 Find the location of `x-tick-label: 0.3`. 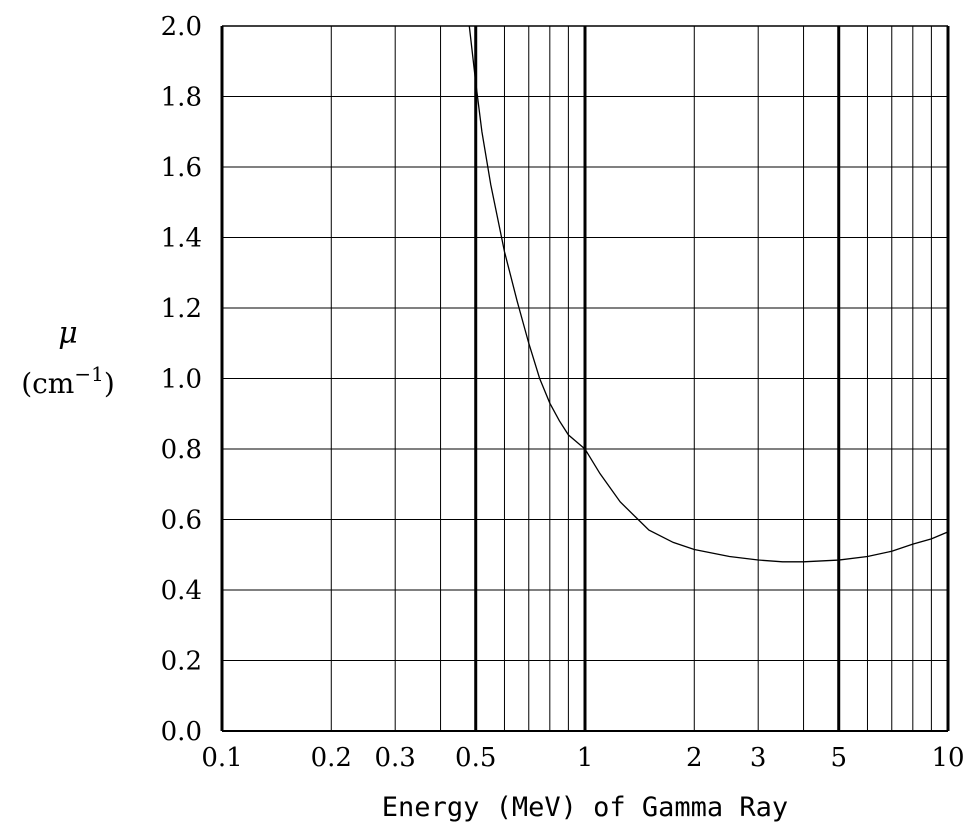

x-tick-label: 0.3 is located at coordinates (395, 758).